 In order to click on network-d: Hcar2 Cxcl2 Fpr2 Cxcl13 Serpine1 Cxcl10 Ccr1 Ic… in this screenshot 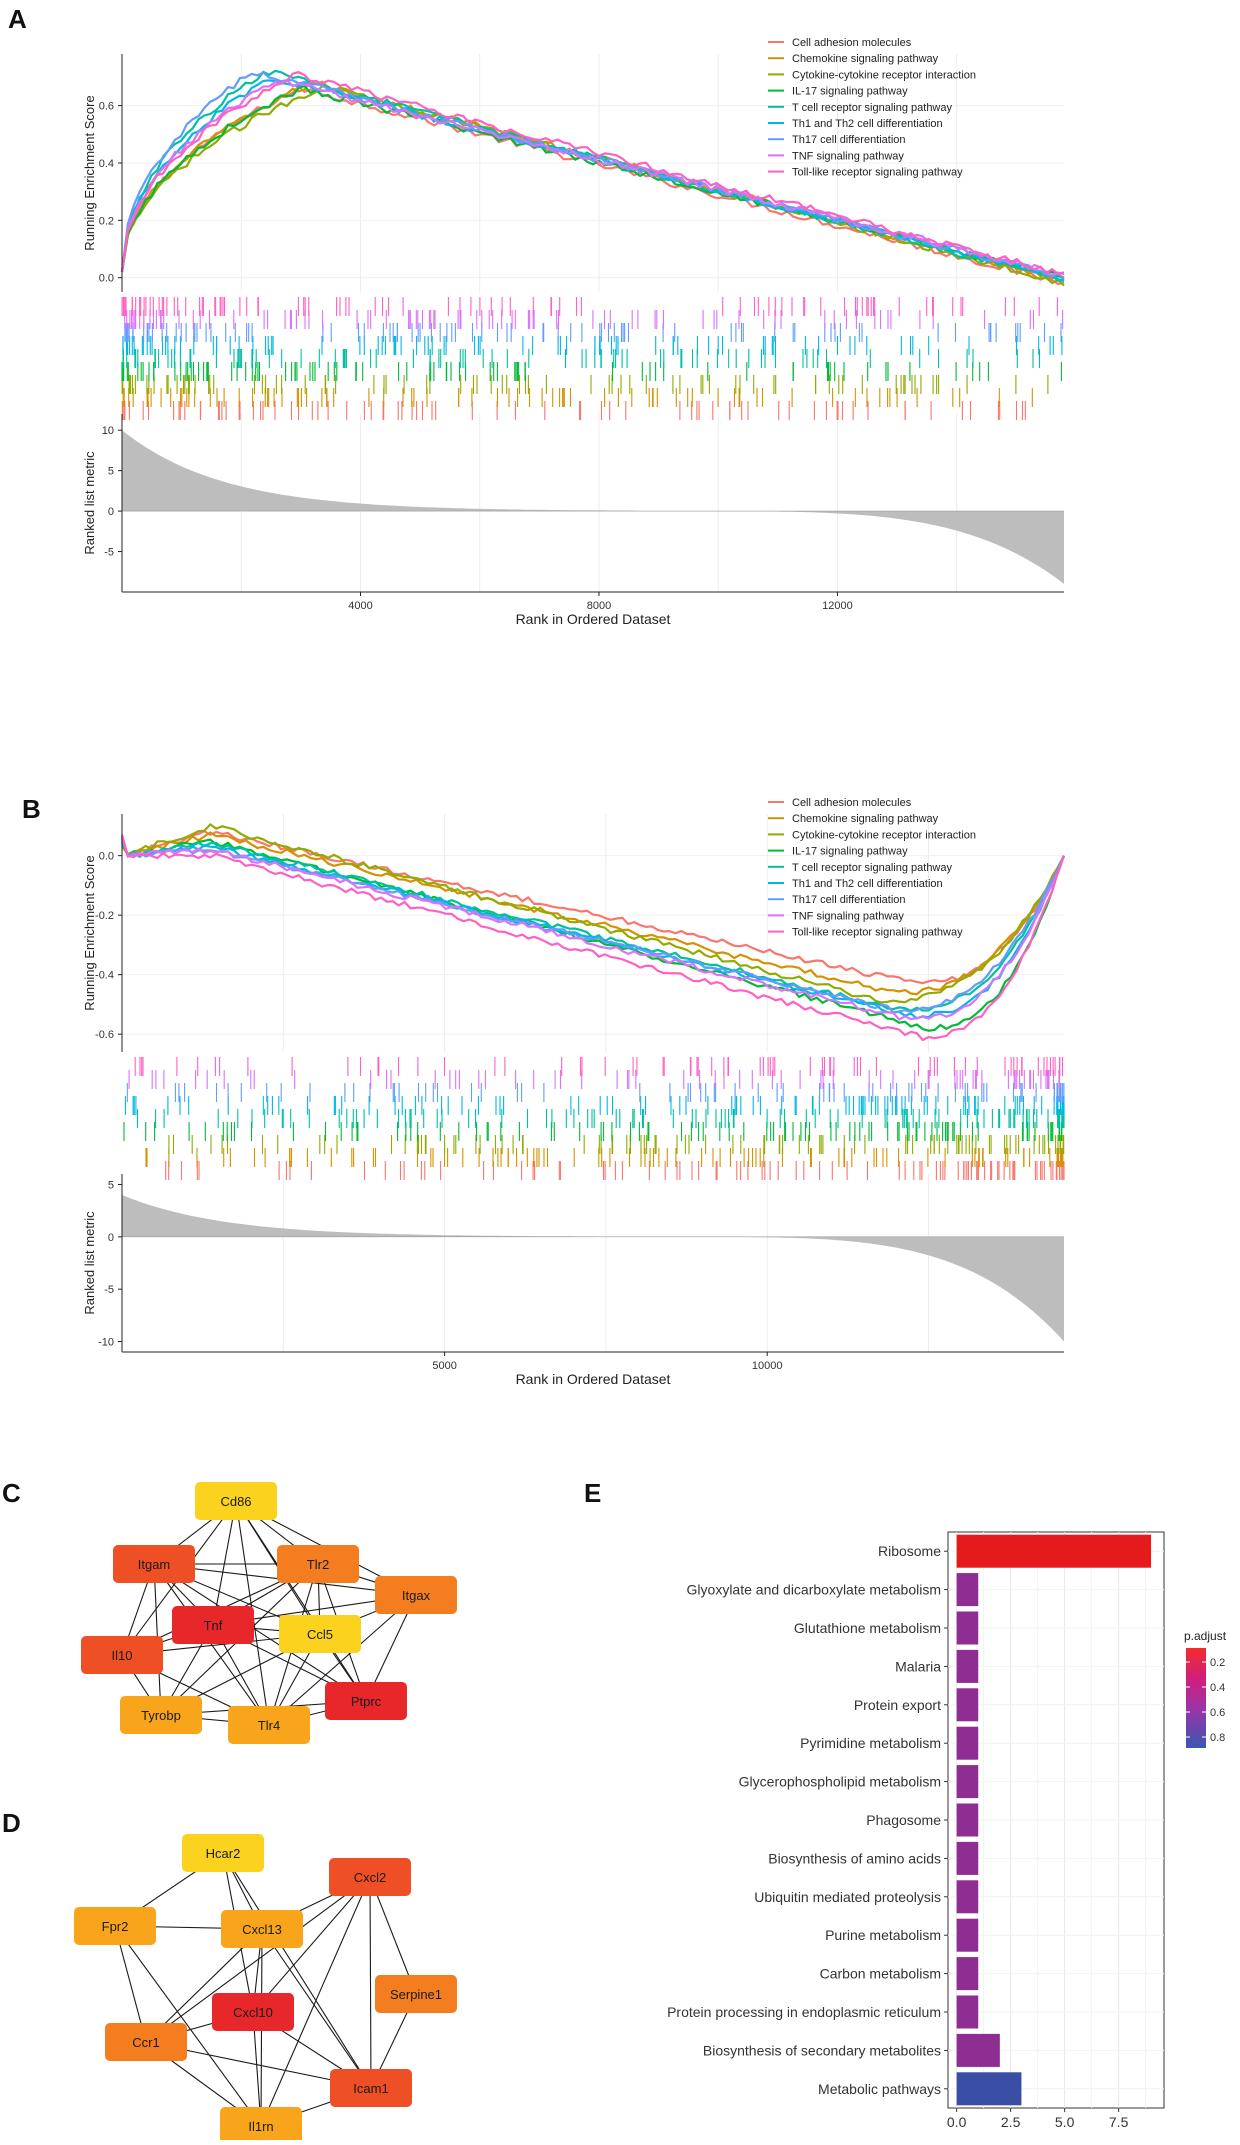, I will do `click(265, 1987)`.